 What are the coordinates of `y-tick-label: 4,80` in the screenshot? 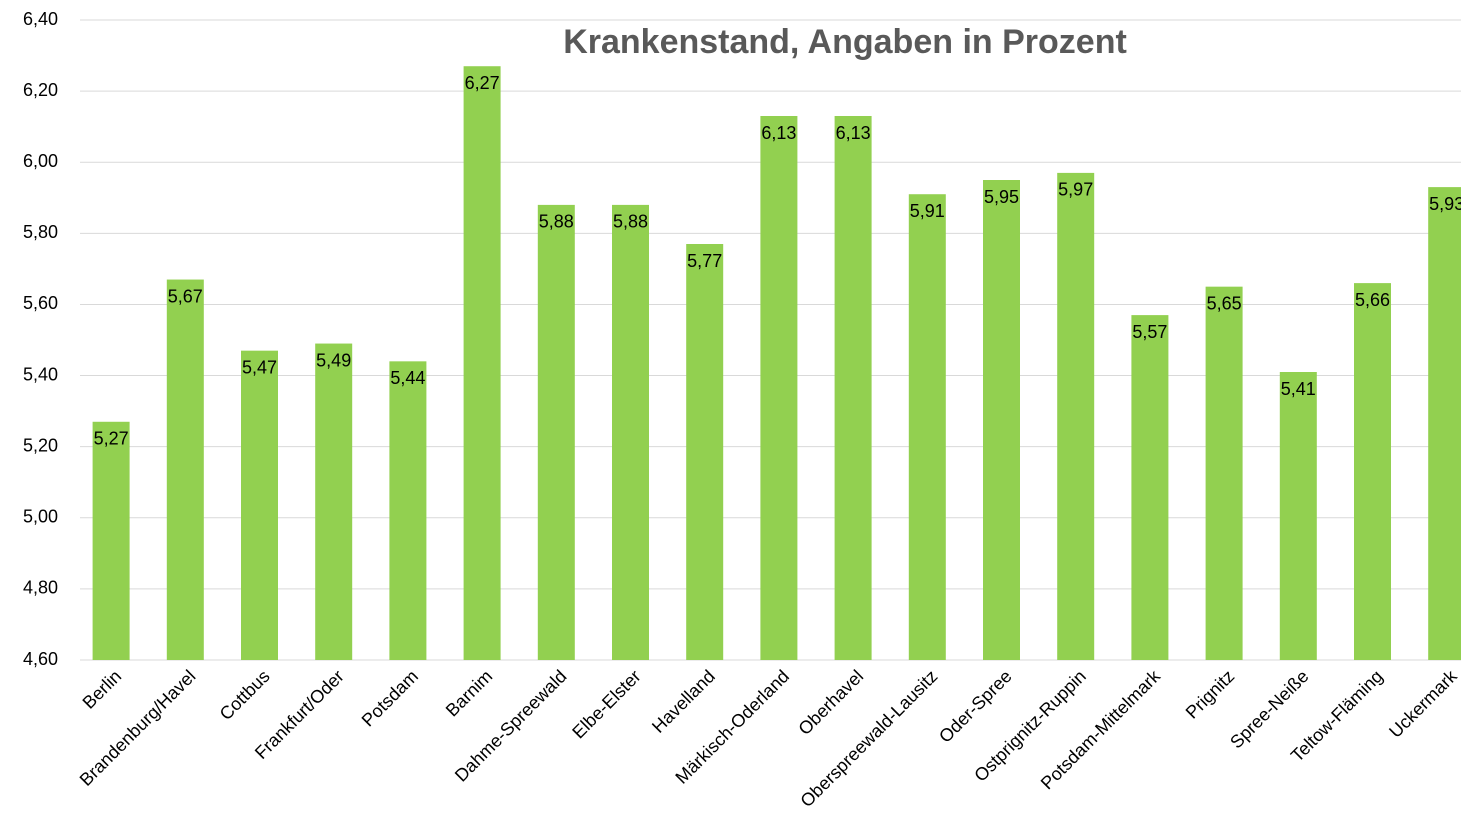 It's located at (40, 588).